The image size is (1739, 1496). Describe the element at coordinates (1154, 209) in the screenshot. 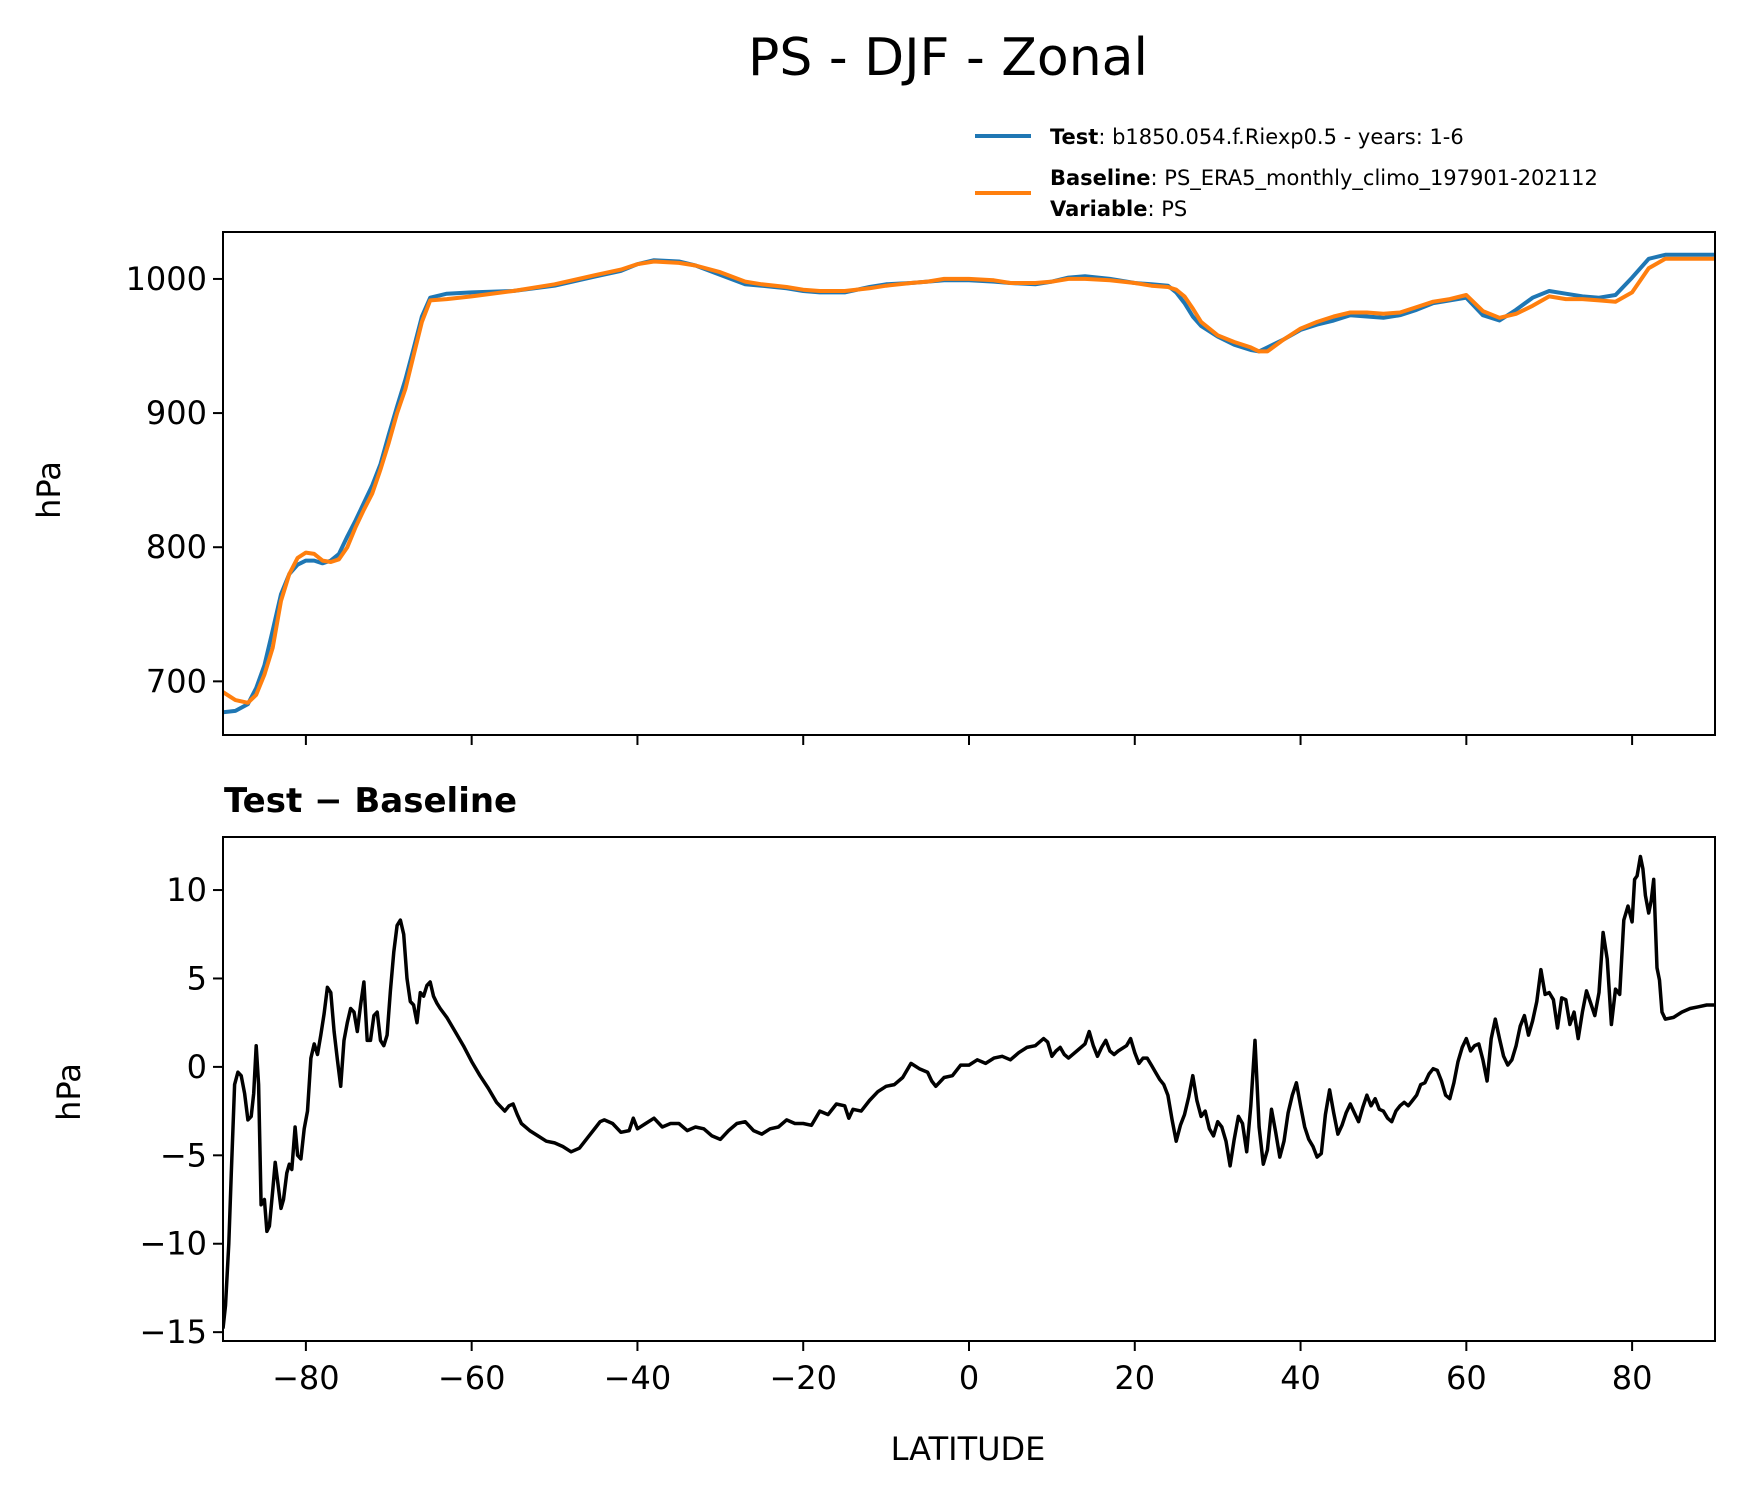

I see `legend-variable-sep: :` at that location.